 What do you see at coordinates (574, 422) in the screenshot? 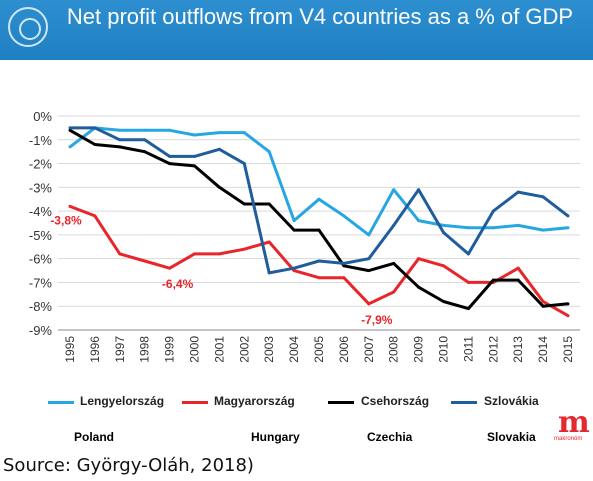
I see `makronom-logo: m` at bounding box center [574, 422].